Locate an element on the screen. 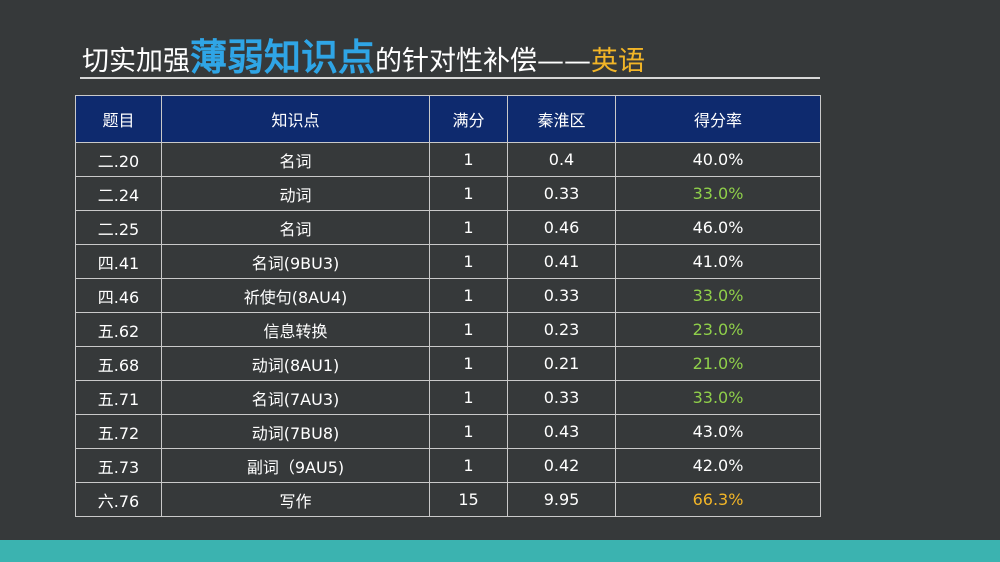 The width and height of the screenshot is (1000, 562). cell-item: 五.72 is located at coordinates (118, 431).